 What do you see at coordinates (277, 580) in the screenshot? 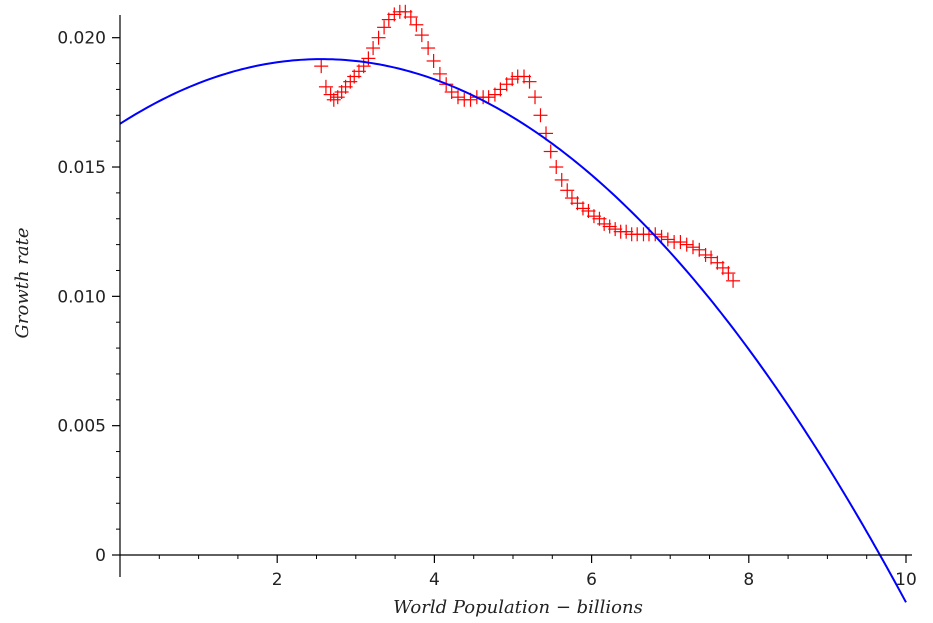
I see `x-tick-label: 2` at bounding box center [277, 580].